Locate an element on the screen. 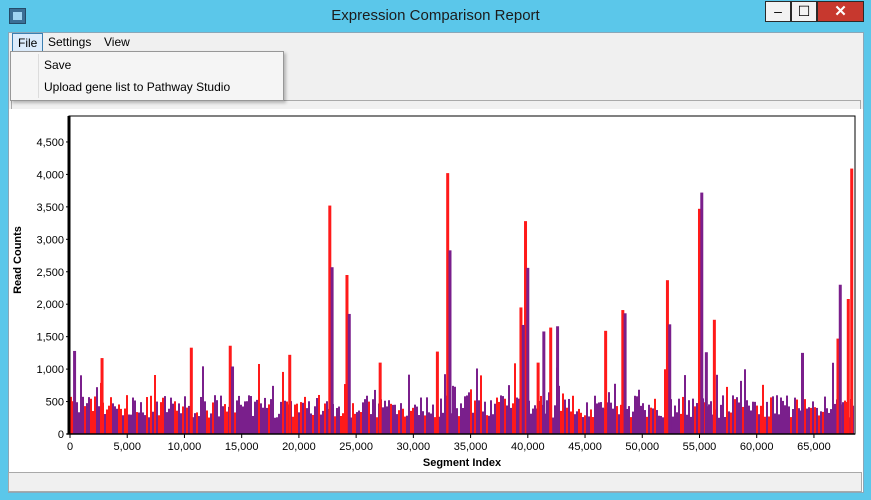 The image size is (871, 500). maximize-button: ☐ is located at coordinates (804, 11).